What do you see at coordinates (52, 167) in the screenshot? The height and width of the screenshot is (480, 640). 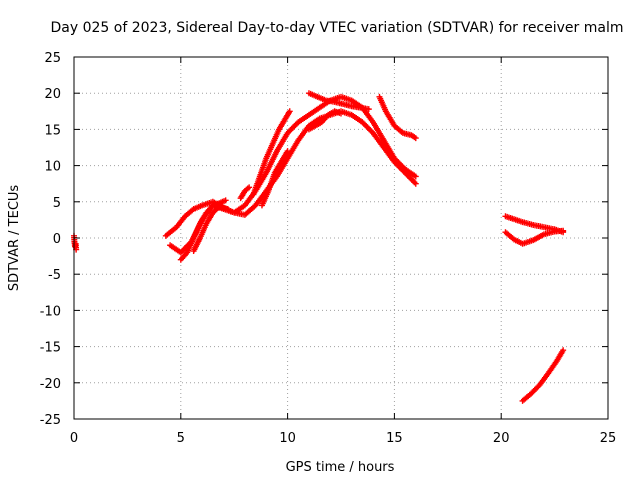 I see `y-tick-label: 10` at bounding box center [52, 167].